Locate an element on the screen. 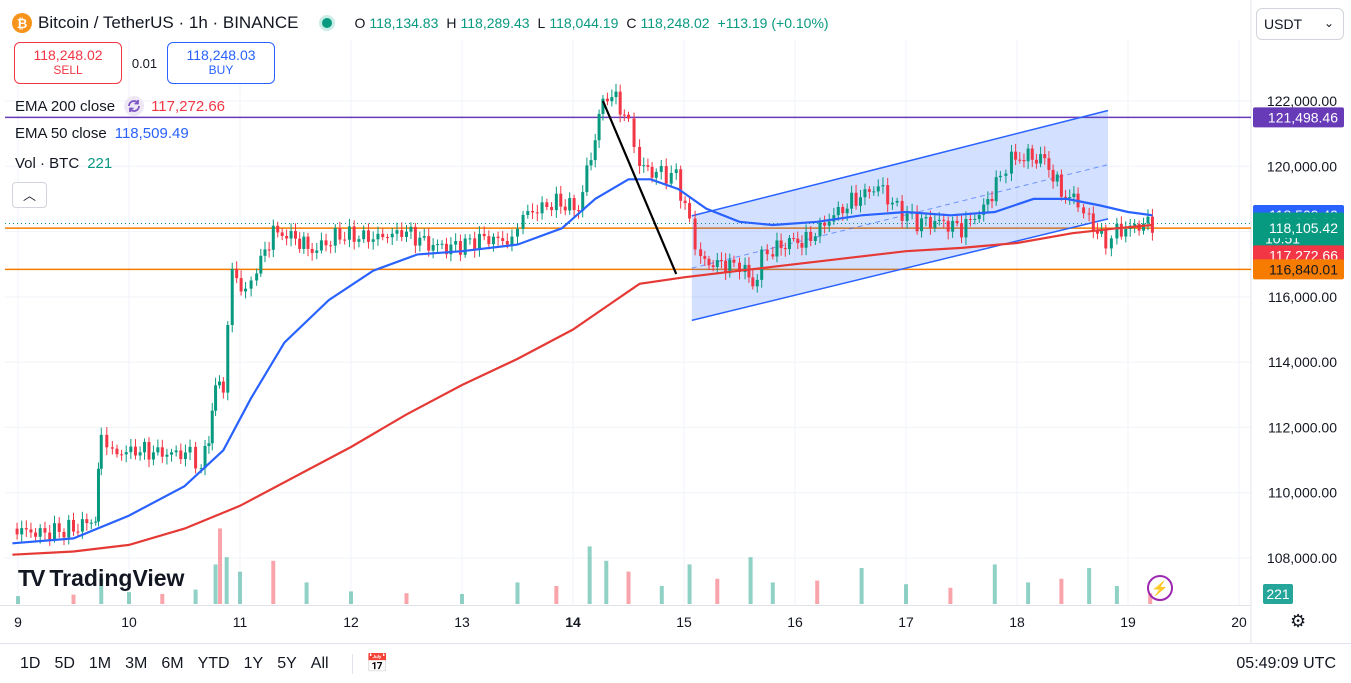 Image resolution: width=1351 pixels, height=683 pixels. gear-icon: ⚙ is located at coordinates (1298, 621).